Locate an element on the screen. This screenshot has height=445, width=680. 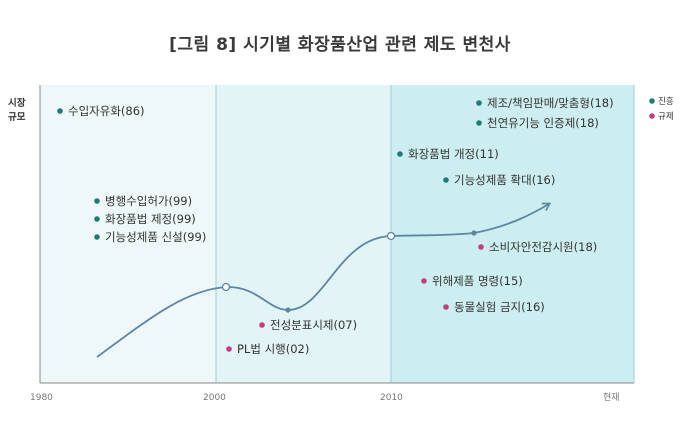
annotation-label: 제조/책임판매/맞춤형(18) is located at coordinates (550, 103).